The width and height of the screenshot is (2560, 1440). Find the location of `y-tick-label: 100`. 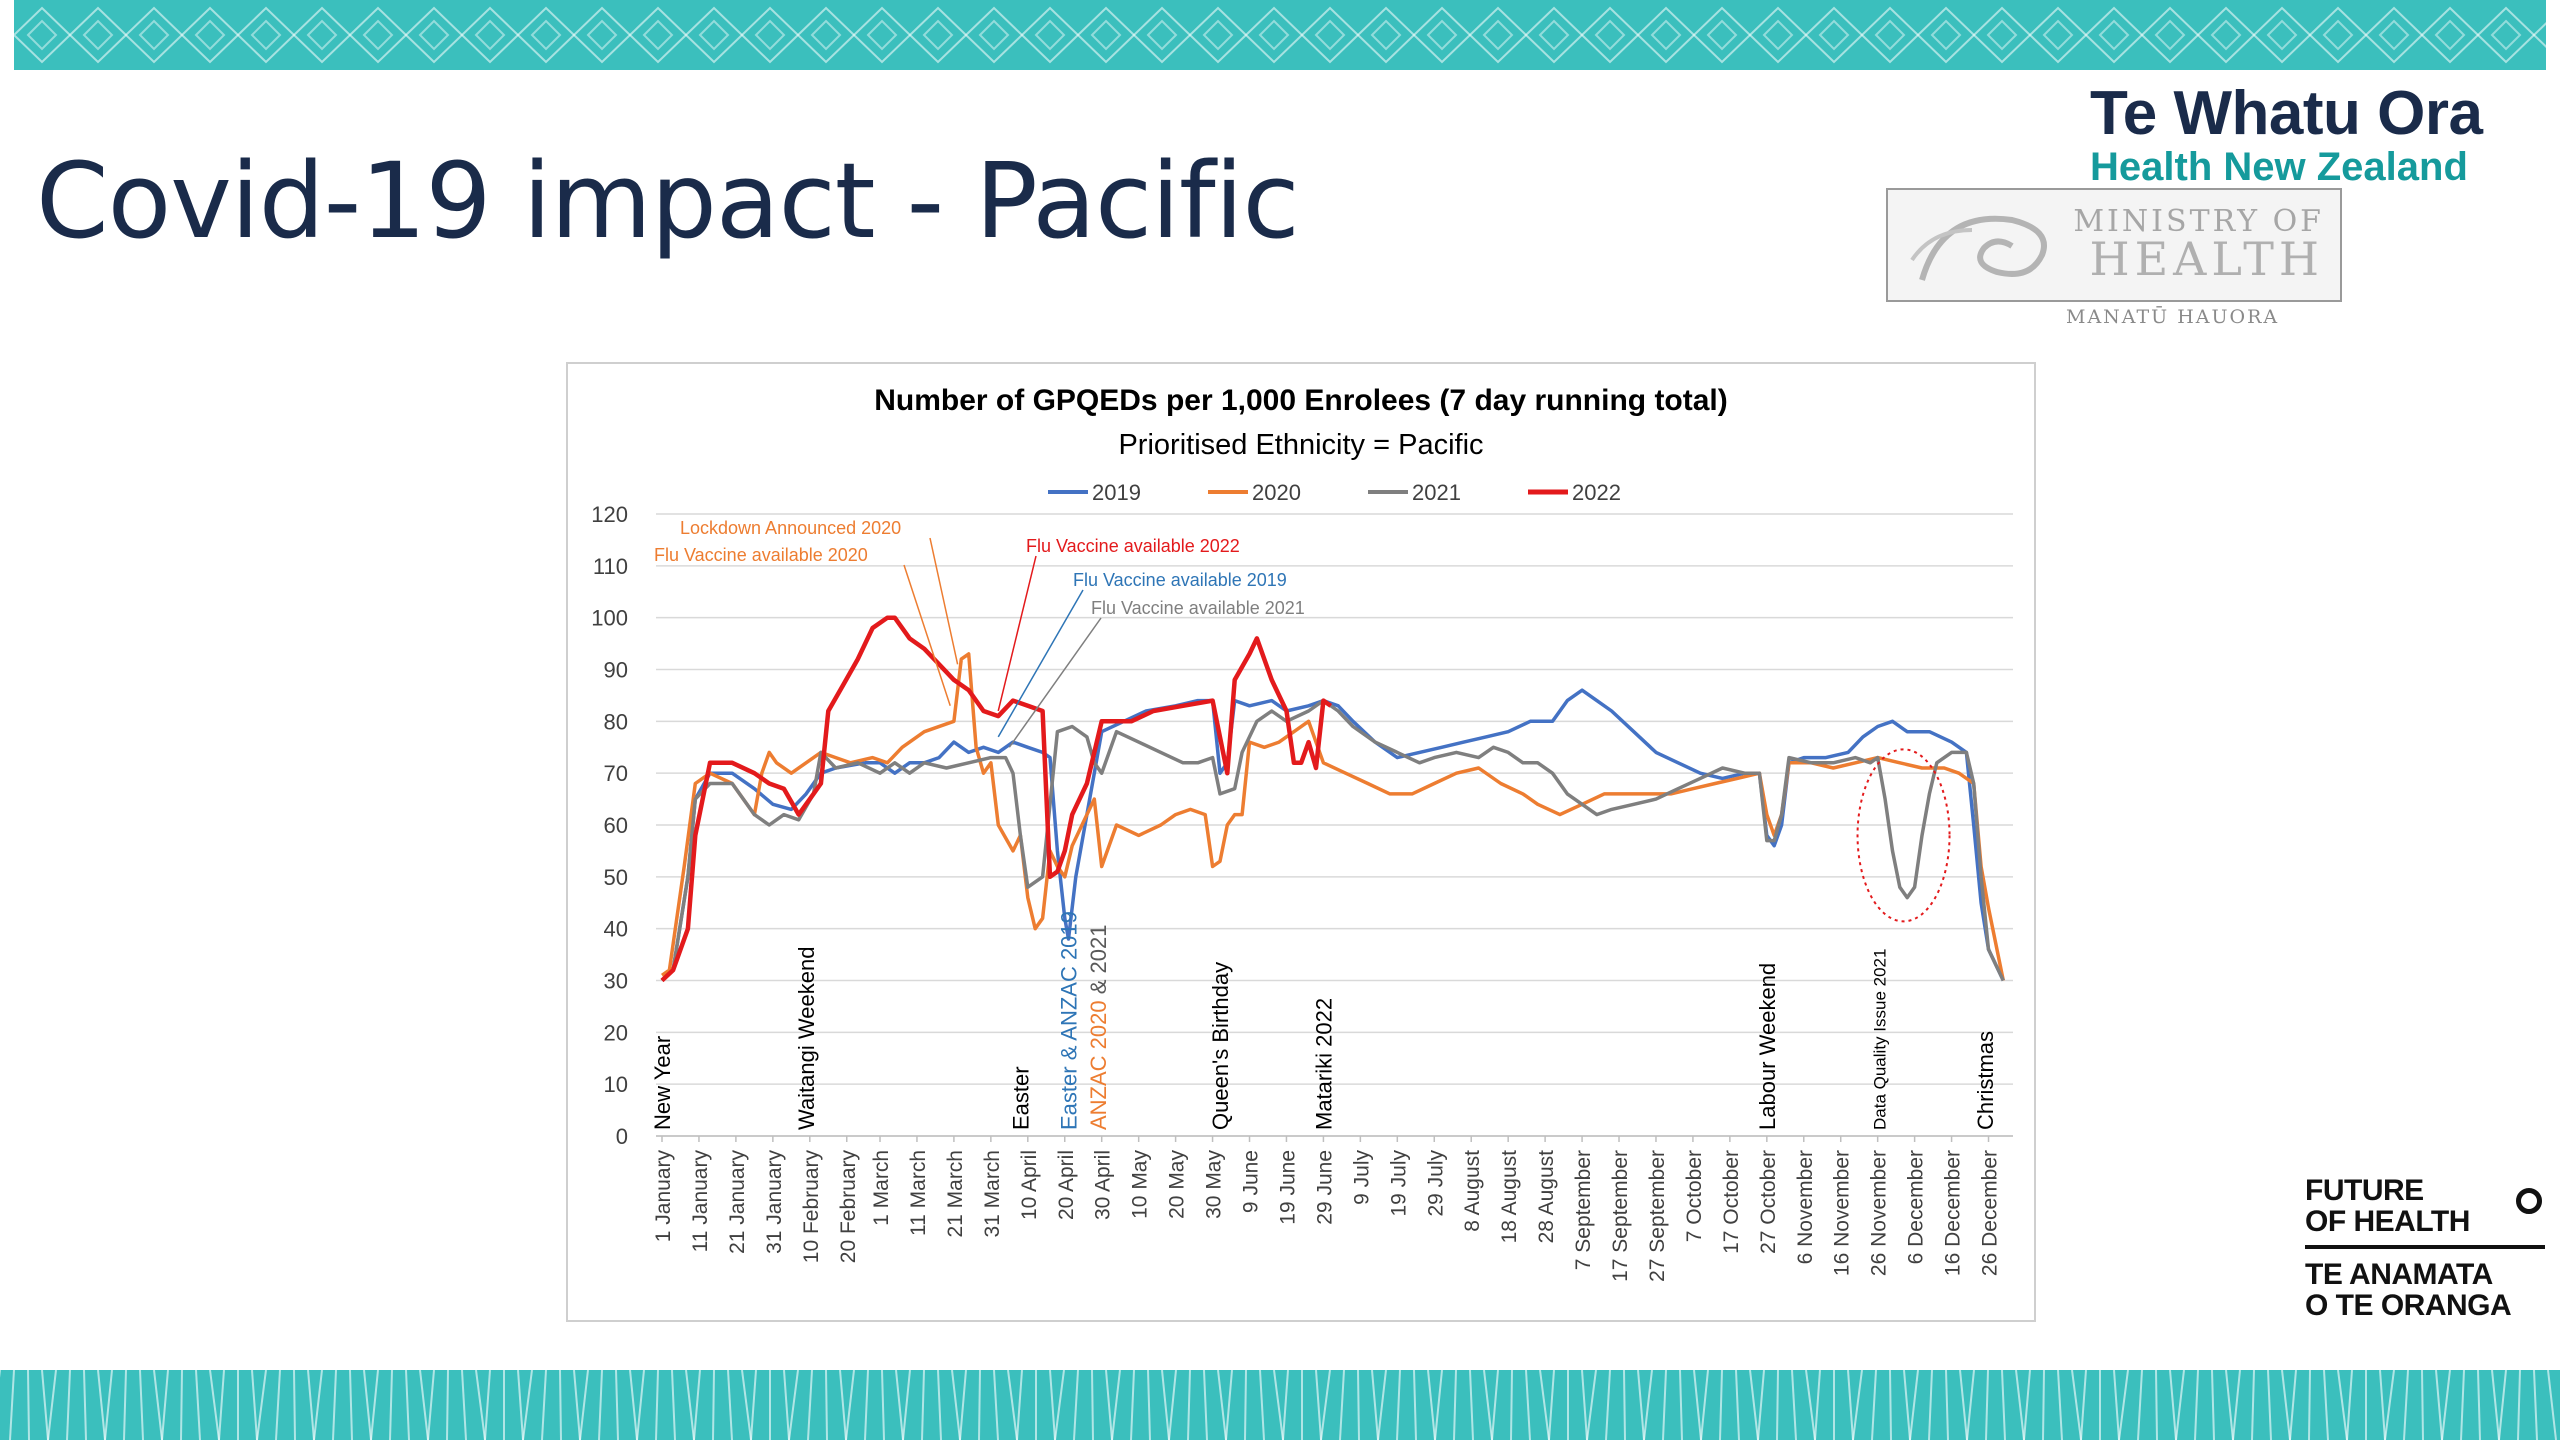

y-tick-label: 100 is located at coordinates (609, 618).